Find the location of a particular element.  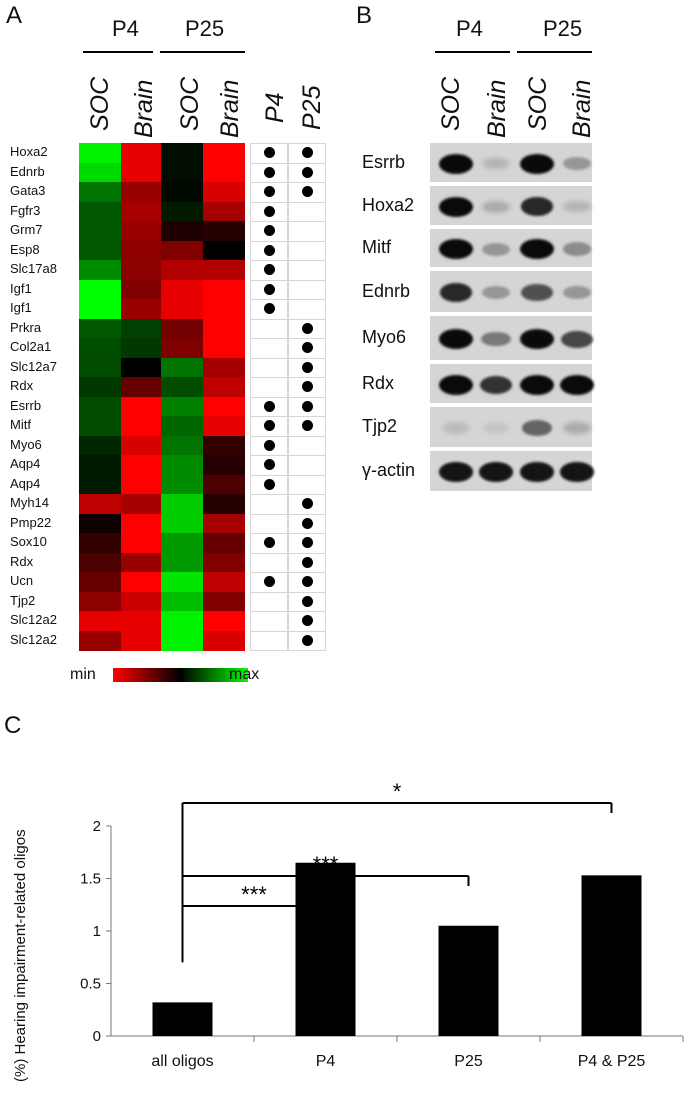

significance-label: * is located at coordinates (397, 791).